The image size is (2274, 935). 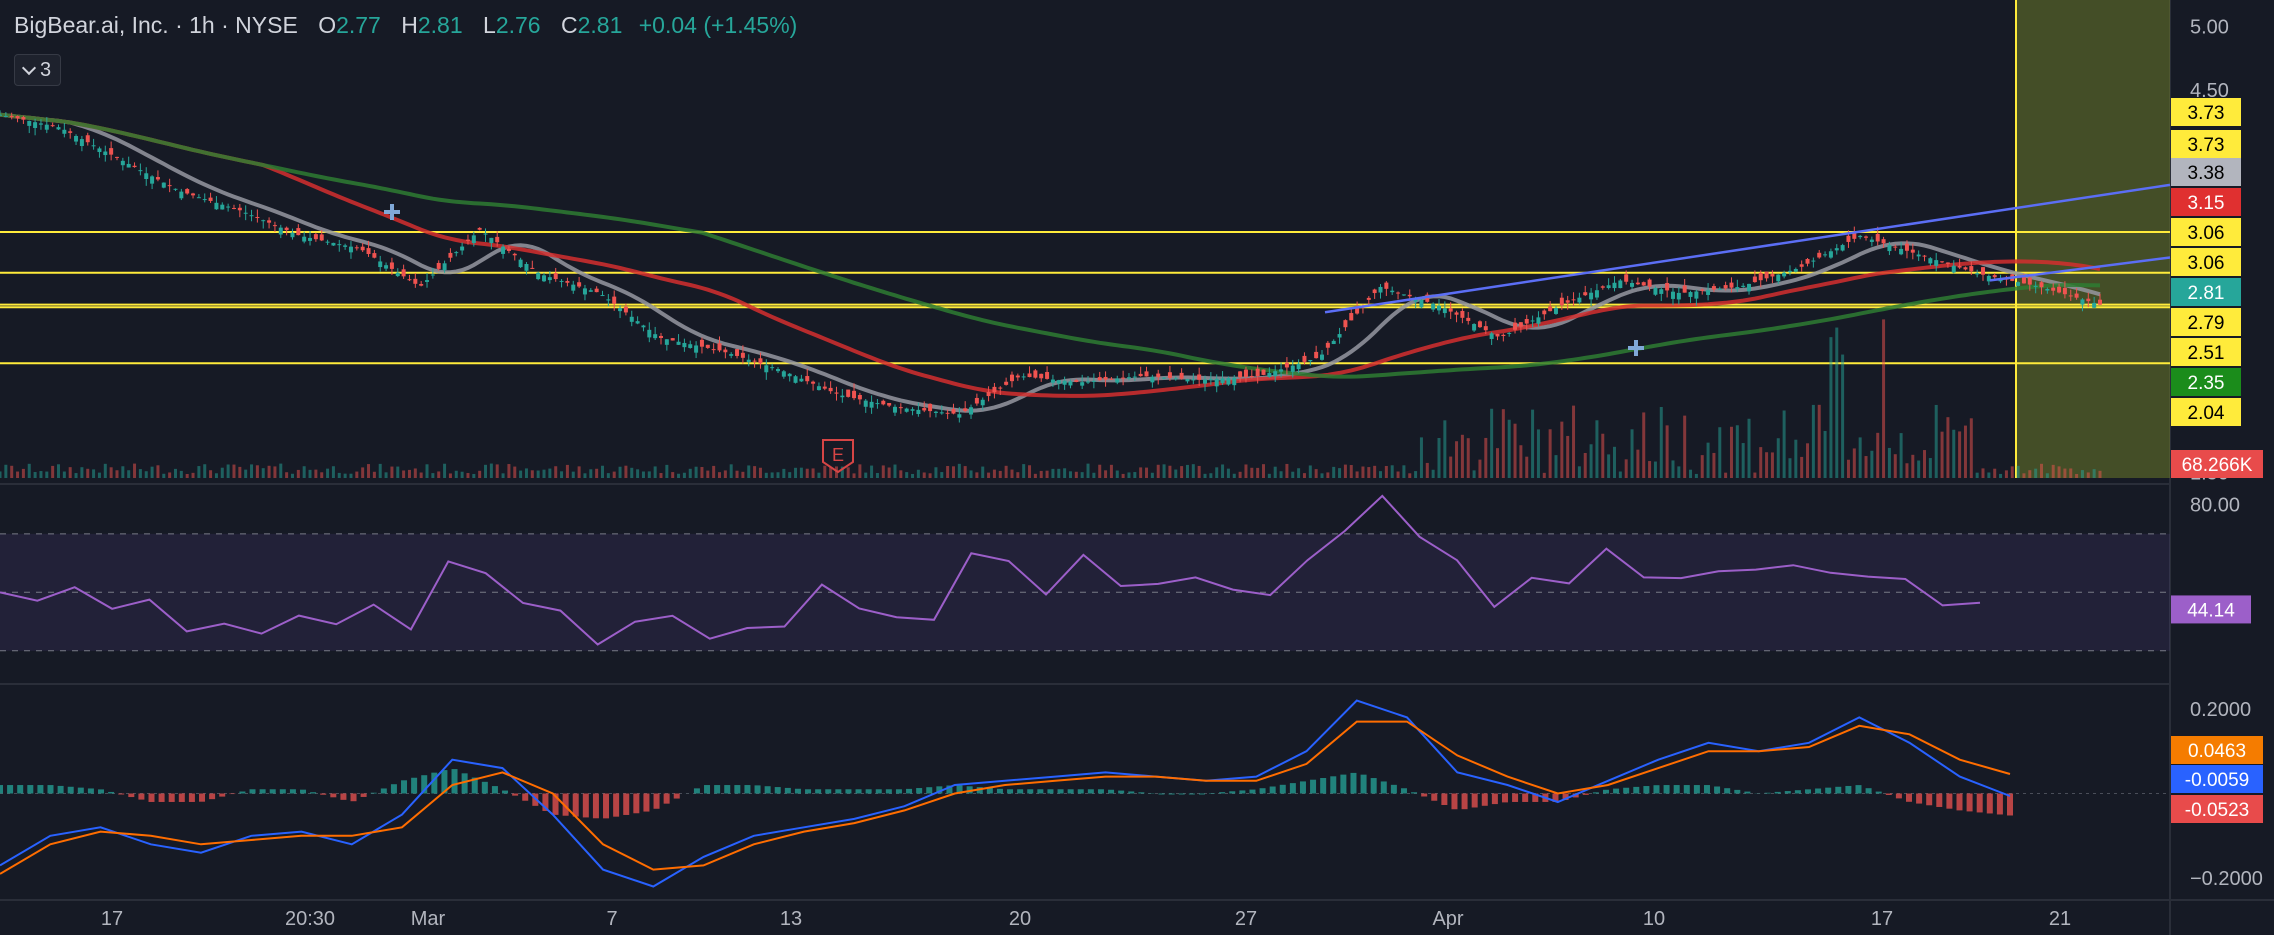 I want to click on trend-line-lower, so click(x=2080, y=269).